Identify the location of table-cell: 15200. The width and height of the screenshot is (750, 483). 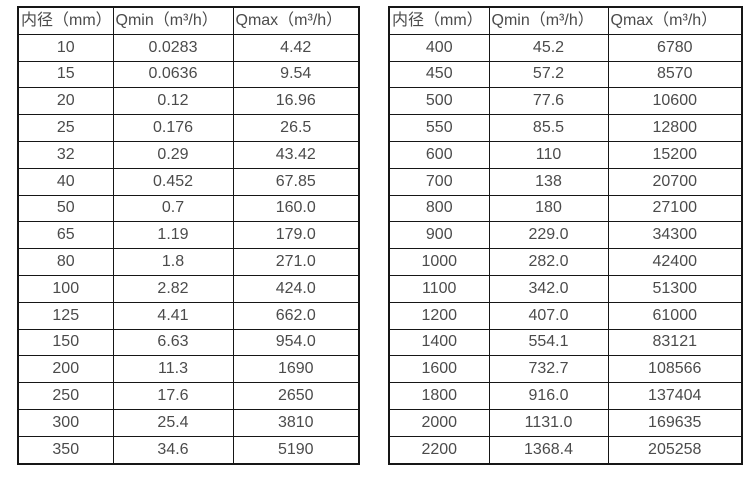
(675, 154).